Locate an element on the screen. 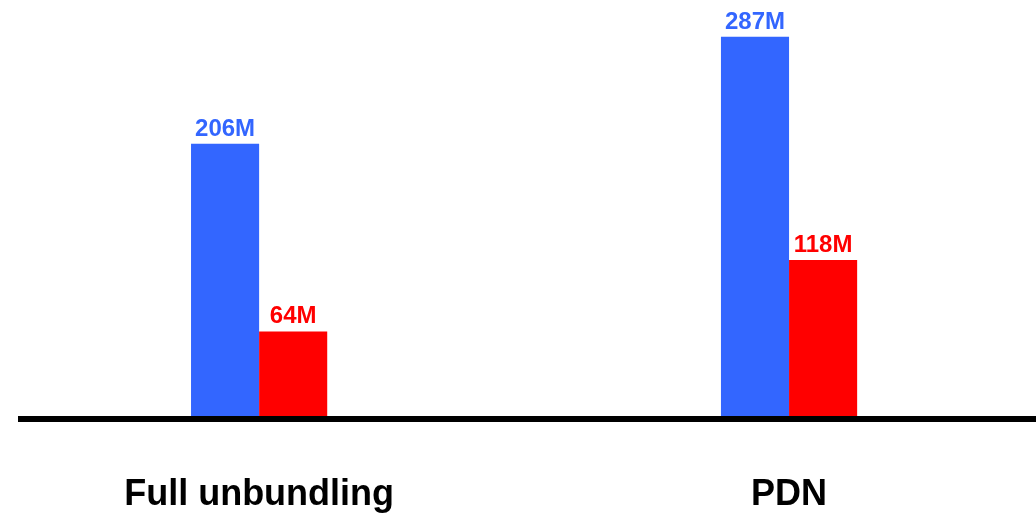 The height and width of the screenshot is (513, 1036). data-label: 206M is located at coordinates (225, 127).